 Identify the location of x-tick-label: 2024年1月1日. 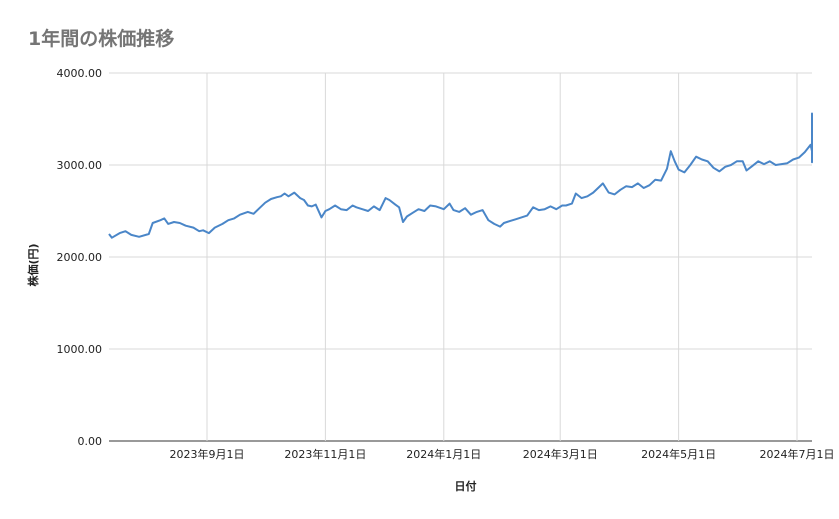
(443, 454).